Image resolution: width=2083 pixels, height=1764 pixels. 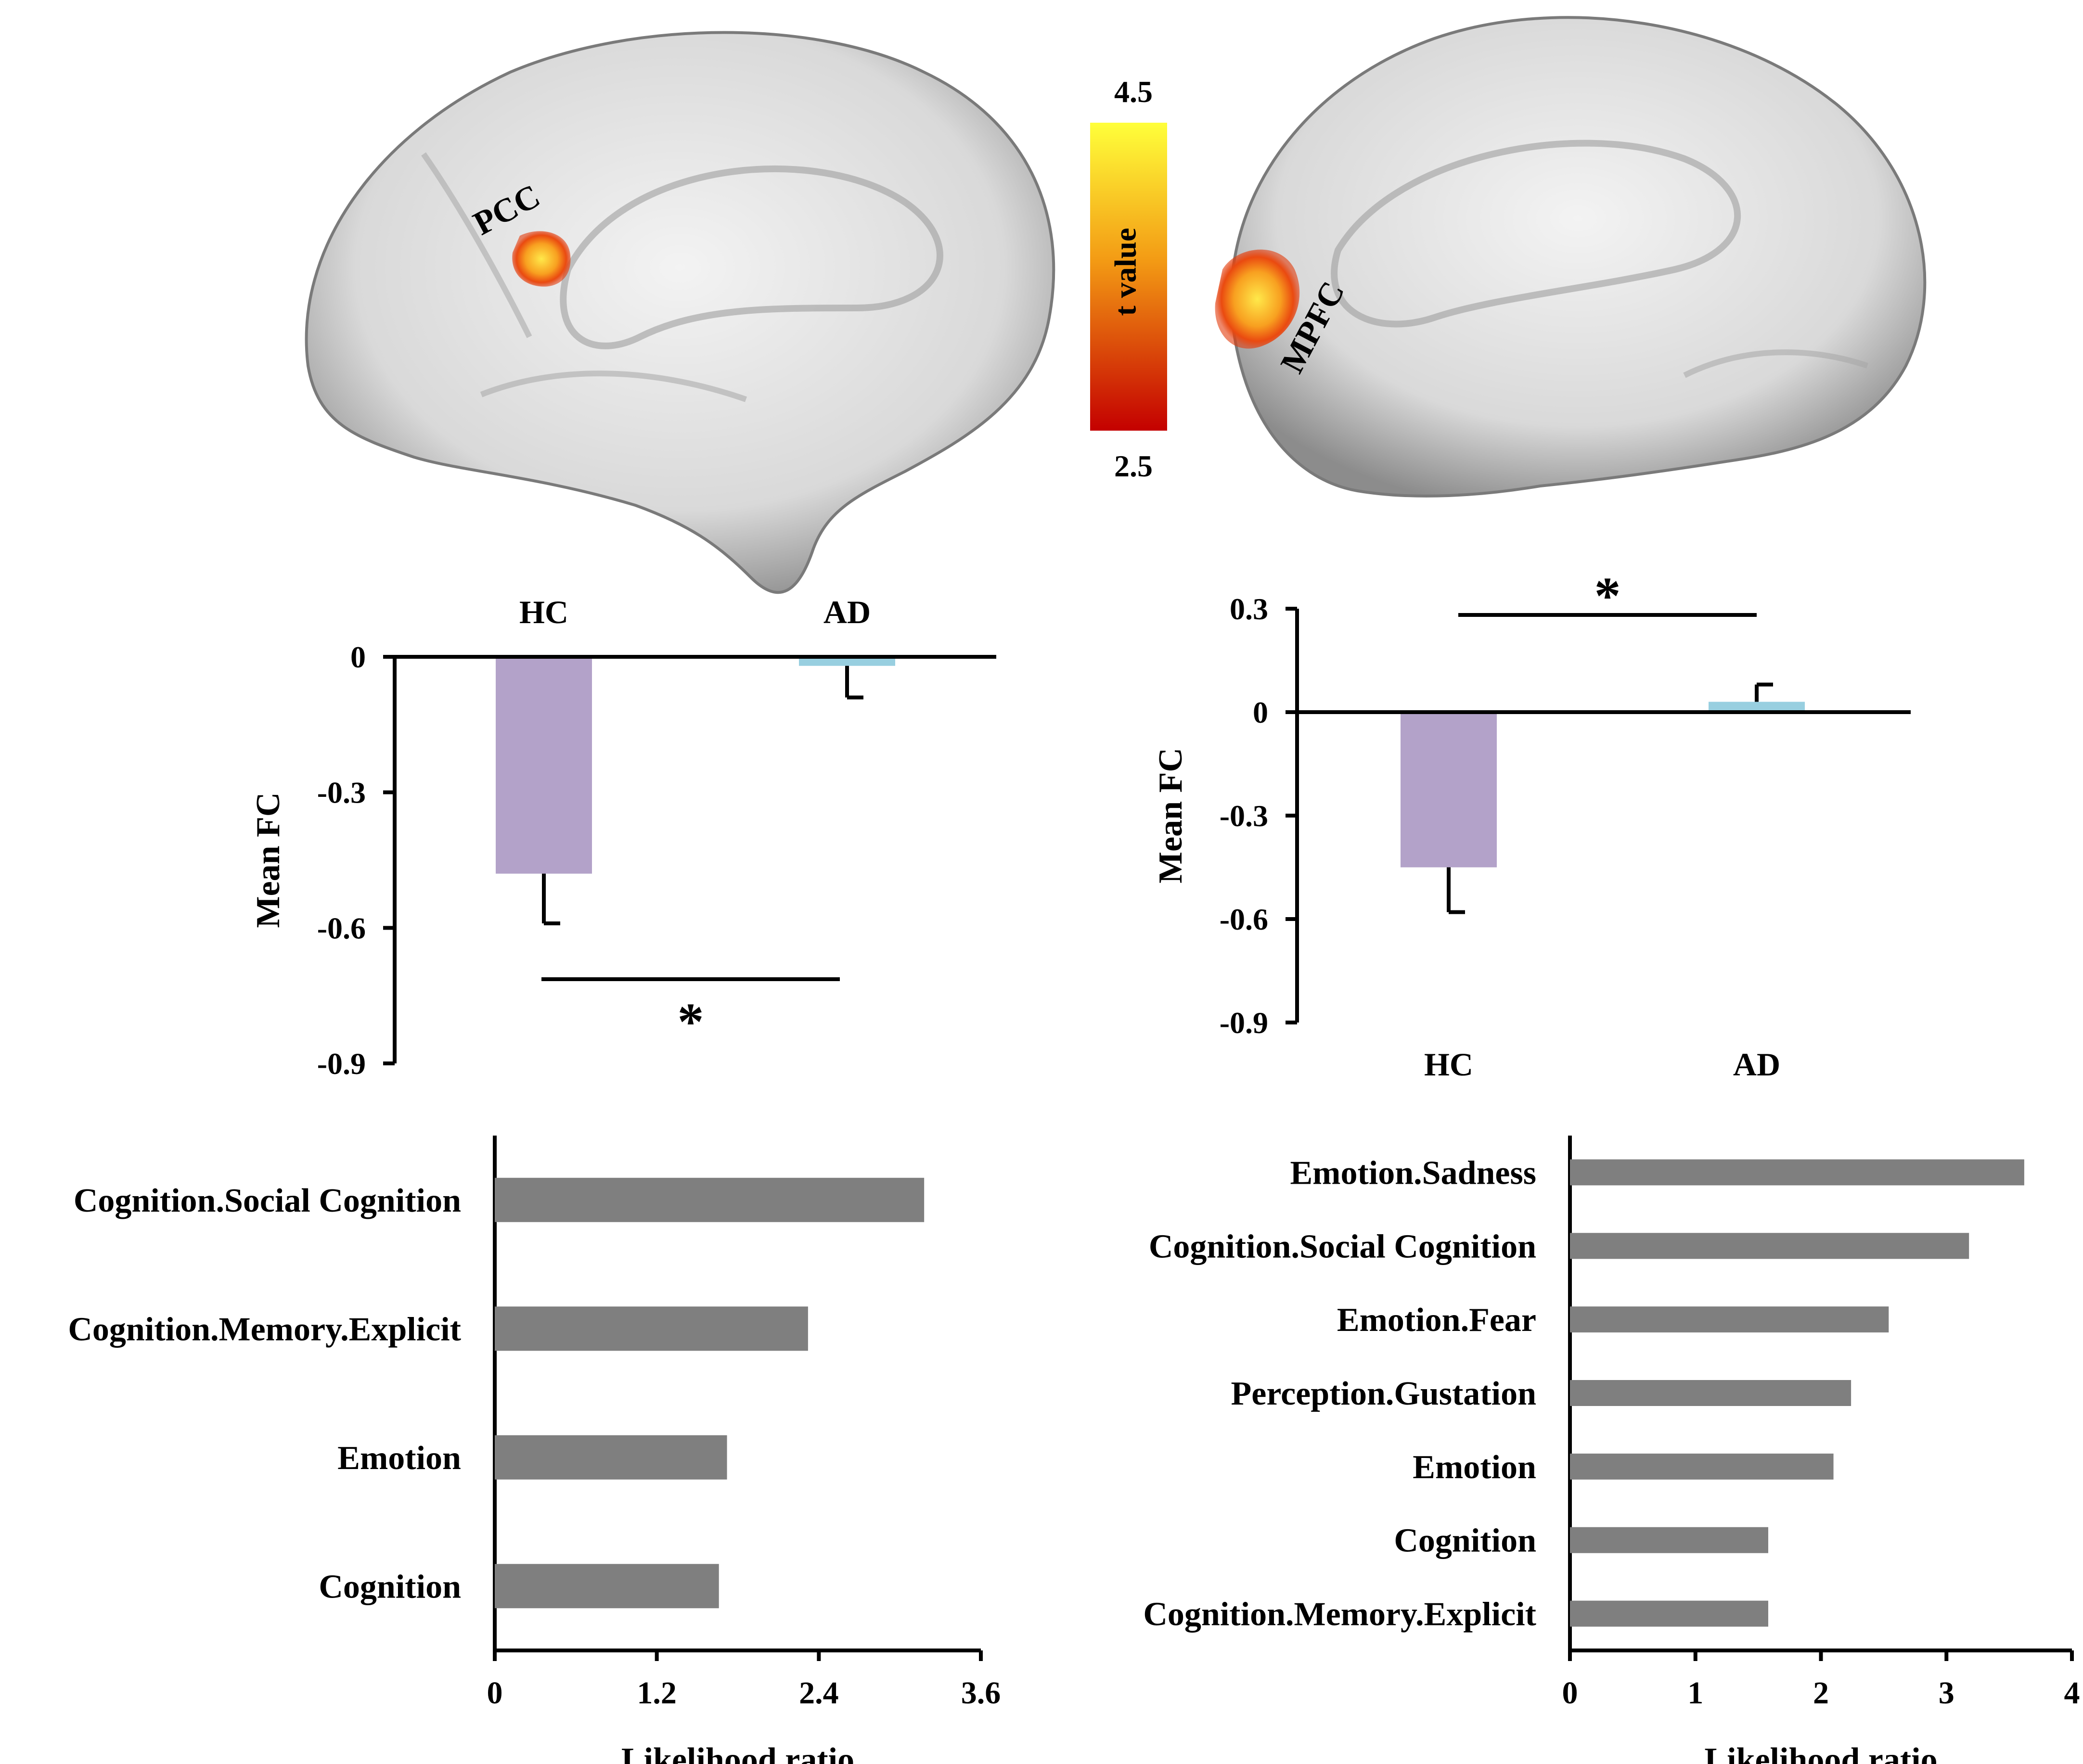 I want to click on x-tick-label: 1, so click(x=1695, y=1693).